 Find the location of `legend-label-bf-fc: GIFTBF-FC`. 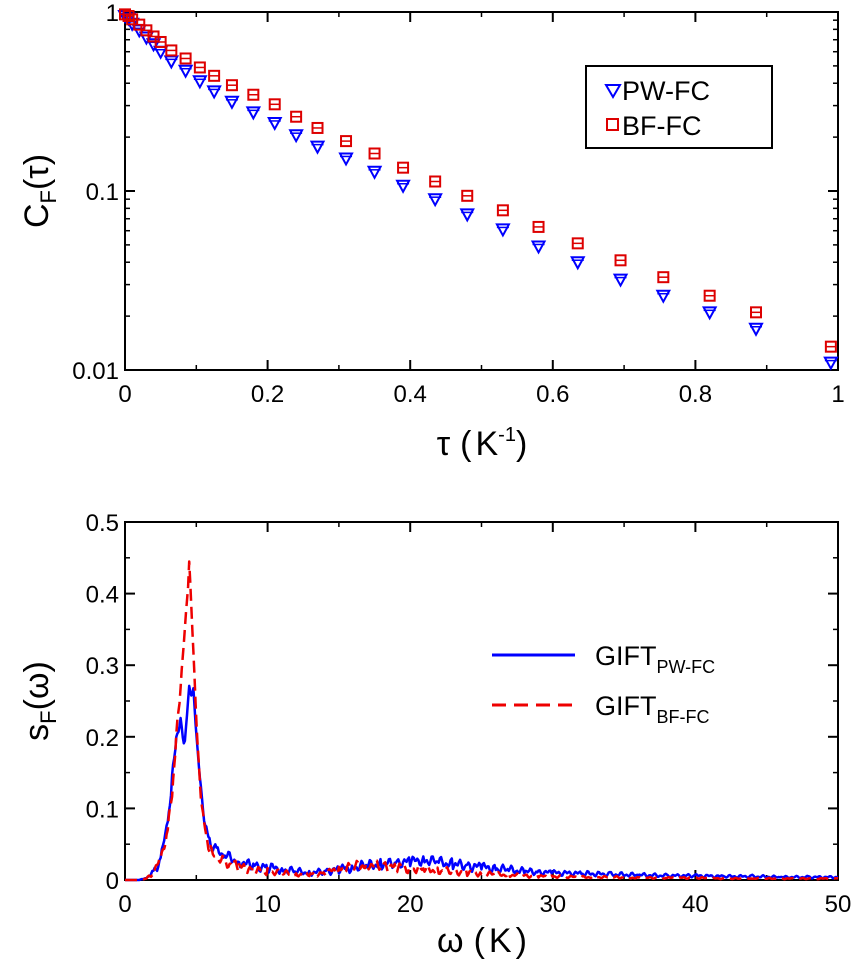

legend-label-bf-fc: GIFTBF-FC is located at coordinates (652, 709).